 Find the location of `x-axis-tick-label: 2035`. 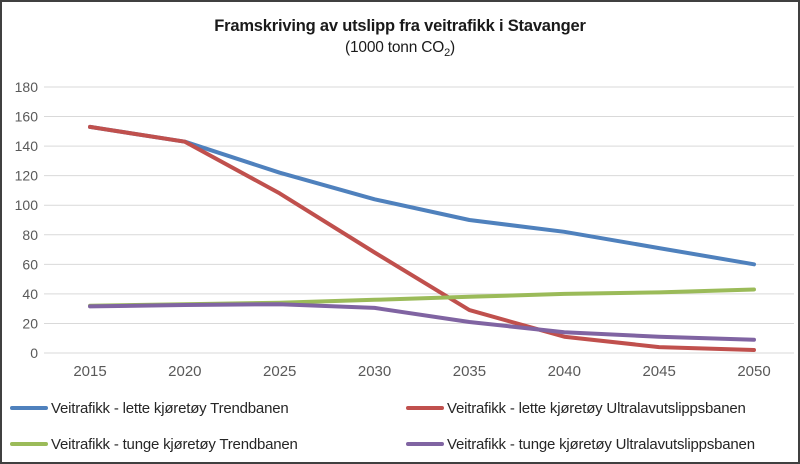

x-axis-tick-label: 2035 is located at coordinates (469, 371).